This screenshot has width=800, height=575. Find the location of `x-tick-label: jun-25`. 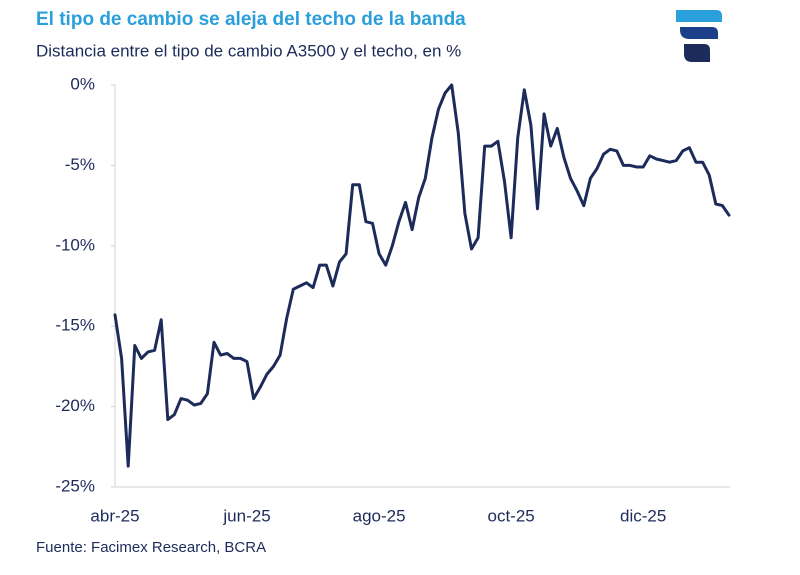

x-tick-label: jun-25 is located at coordinates (246, 515).